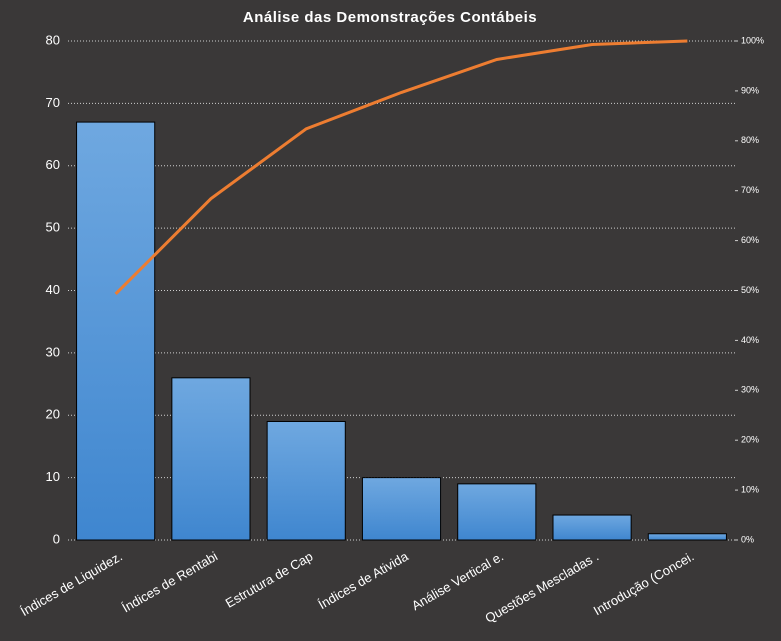  I want to click on y-tick-label: 60, so click(53, 164).